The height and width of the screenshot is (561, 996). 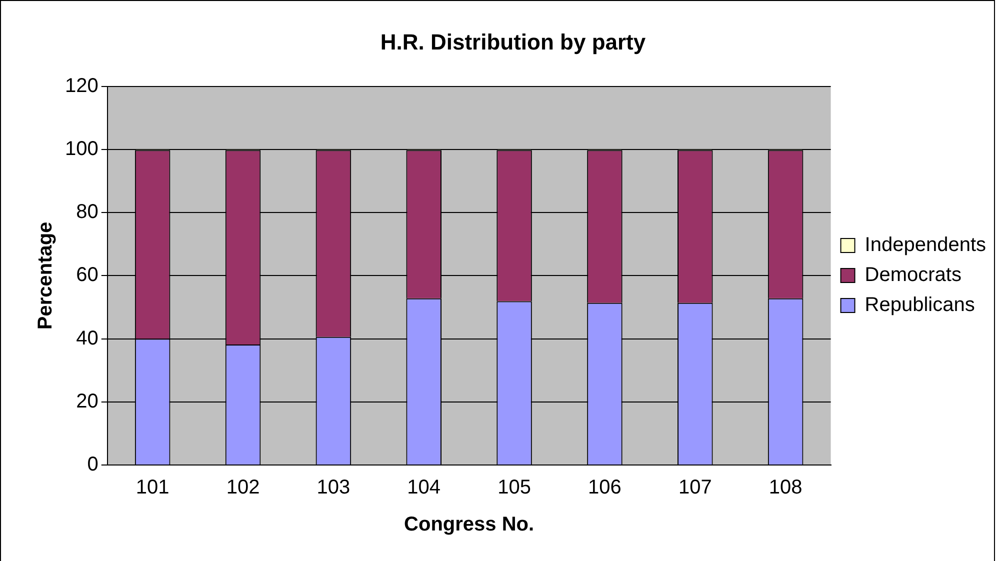 What do you see at coordinates (513, 41) in the screenshot?
I see `chart-title: H.R. Distribution by party` at bounding box center [513, 41].